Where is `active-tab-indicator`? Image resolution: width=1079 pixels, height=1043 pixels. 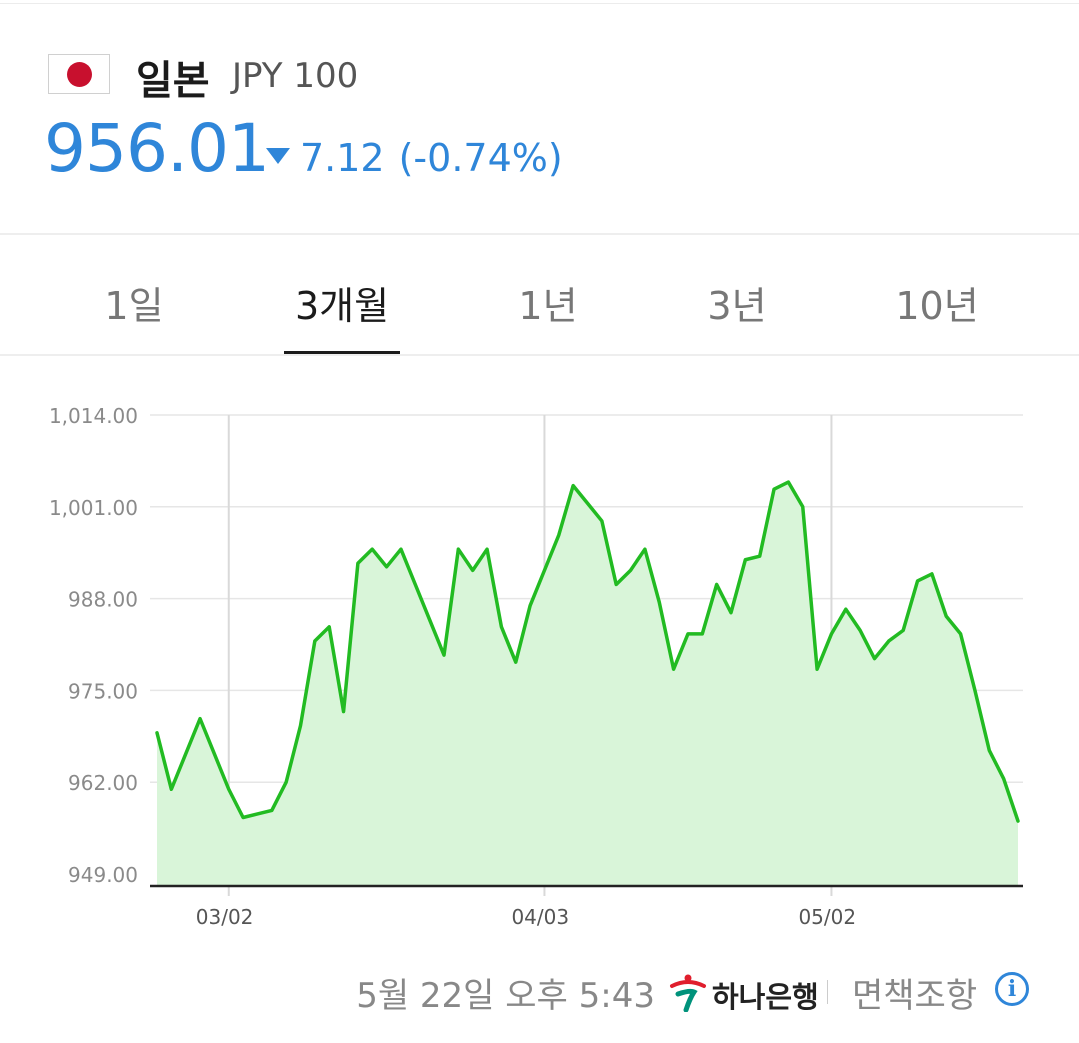
active-tab-indicator is located at coordinates (342, 353).